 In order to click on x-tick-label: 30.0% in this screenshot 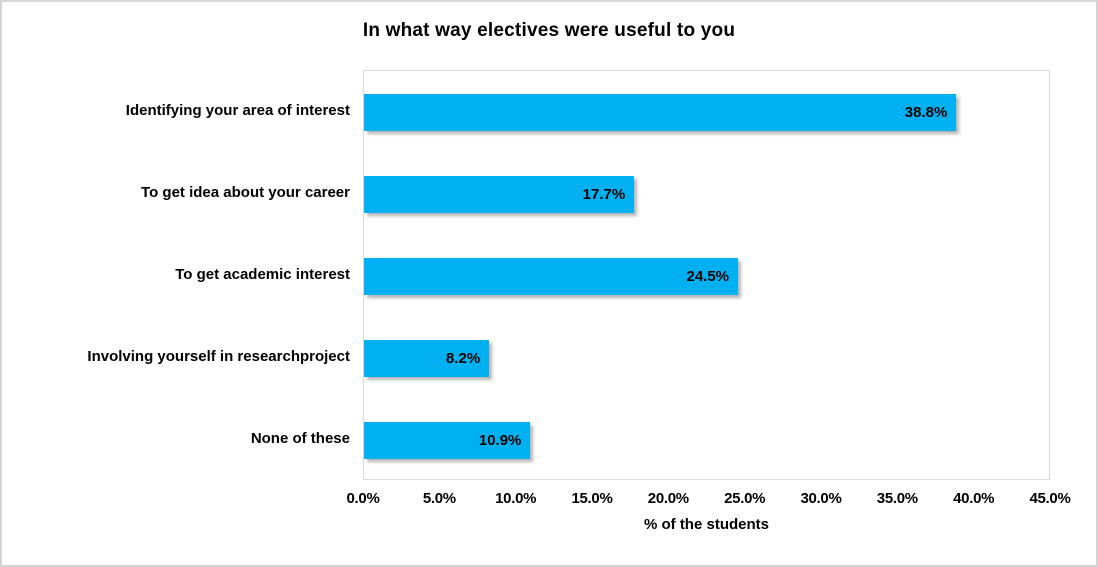, I will do `click(821, 498)`.